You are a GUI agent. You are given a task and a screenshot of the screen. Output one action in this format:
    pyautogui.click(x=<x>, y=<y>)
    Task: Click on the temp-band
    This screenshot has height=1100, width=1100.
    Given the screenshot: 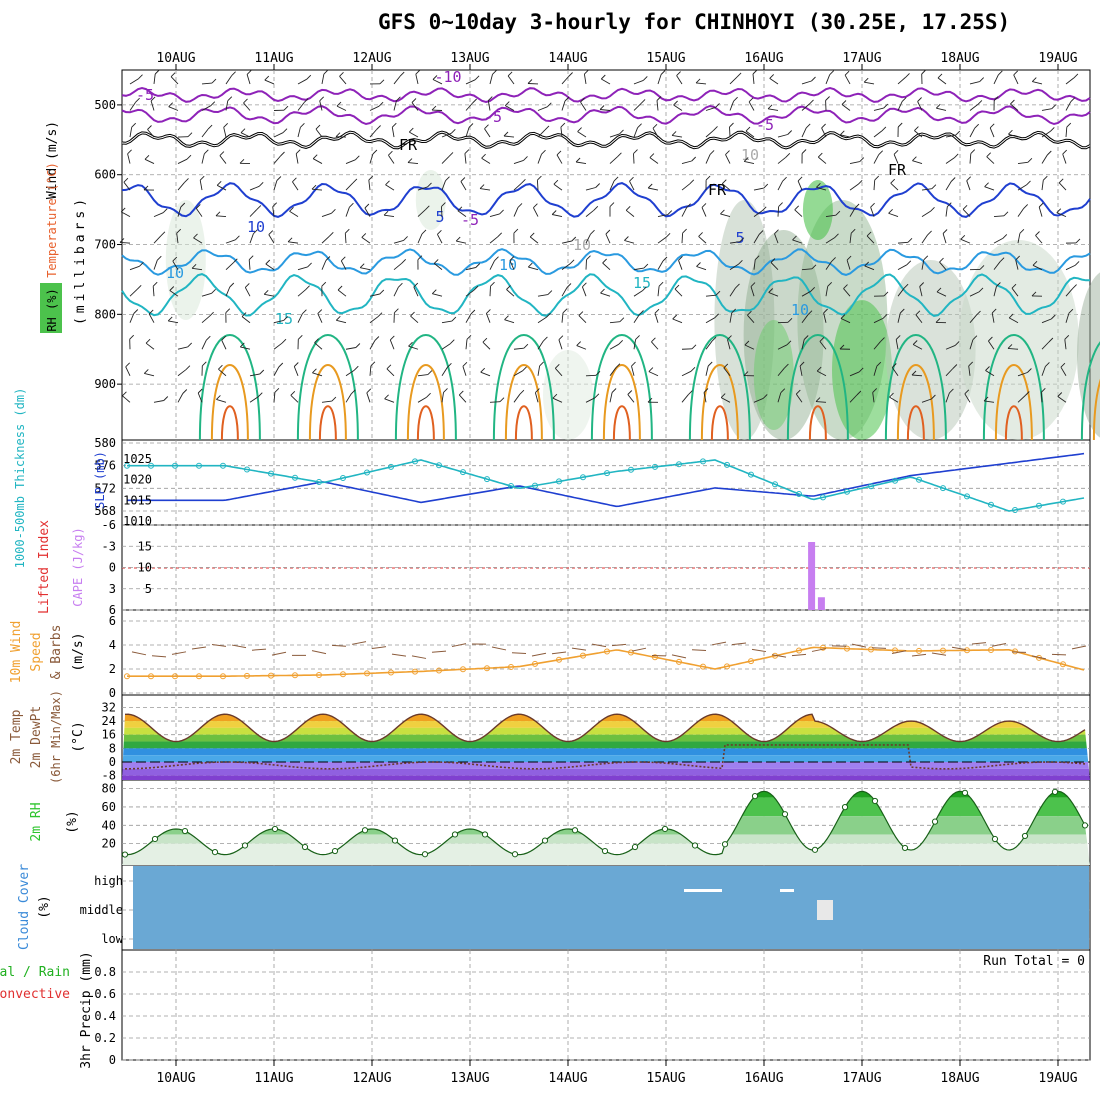 What is the action you would take?
    pyautogui.click(x=606, y=758)
    